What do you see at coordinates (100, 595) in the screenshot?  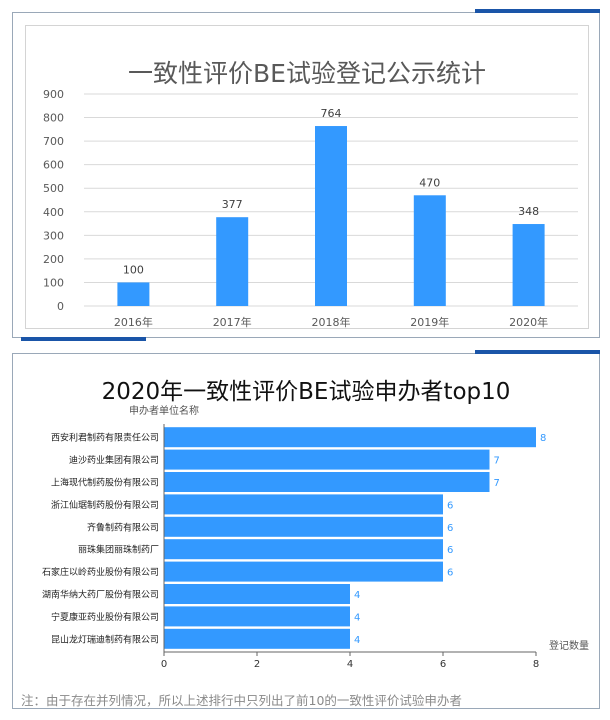 I see `y-tick-label: 湖南华纳大药厂股份有限公司` at bounding box center [100, 595].